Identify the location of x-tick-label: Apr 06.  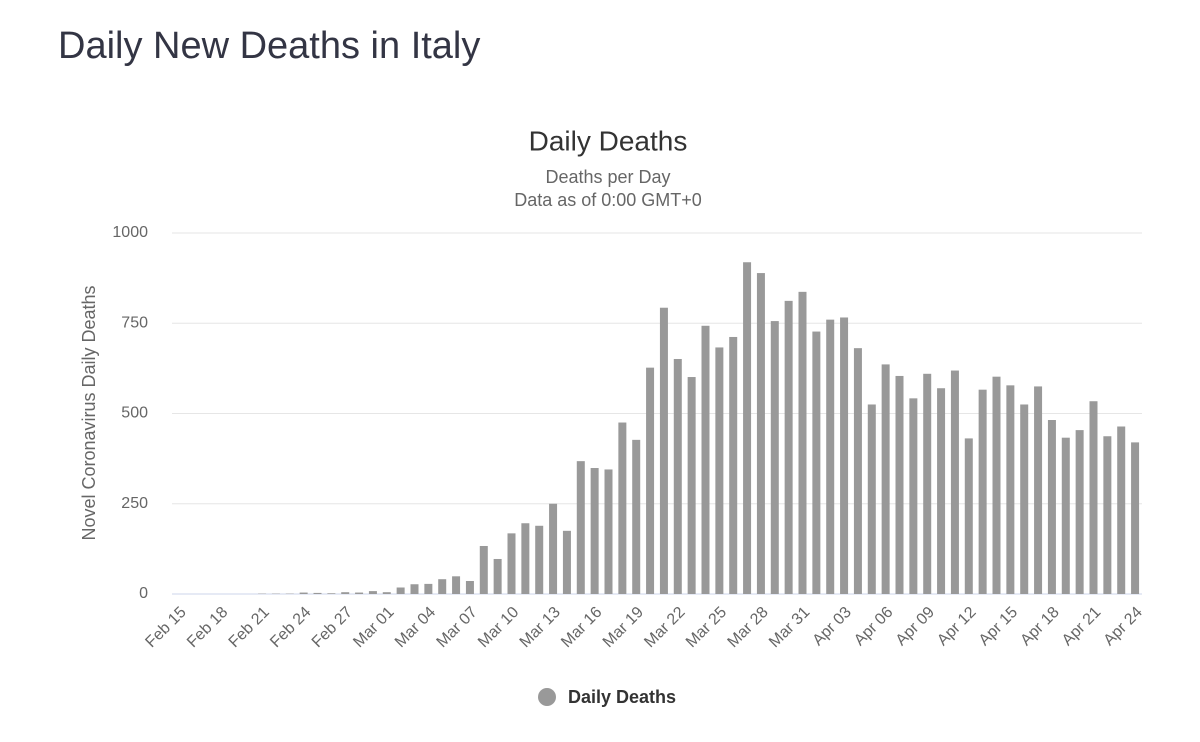
(873, 626).